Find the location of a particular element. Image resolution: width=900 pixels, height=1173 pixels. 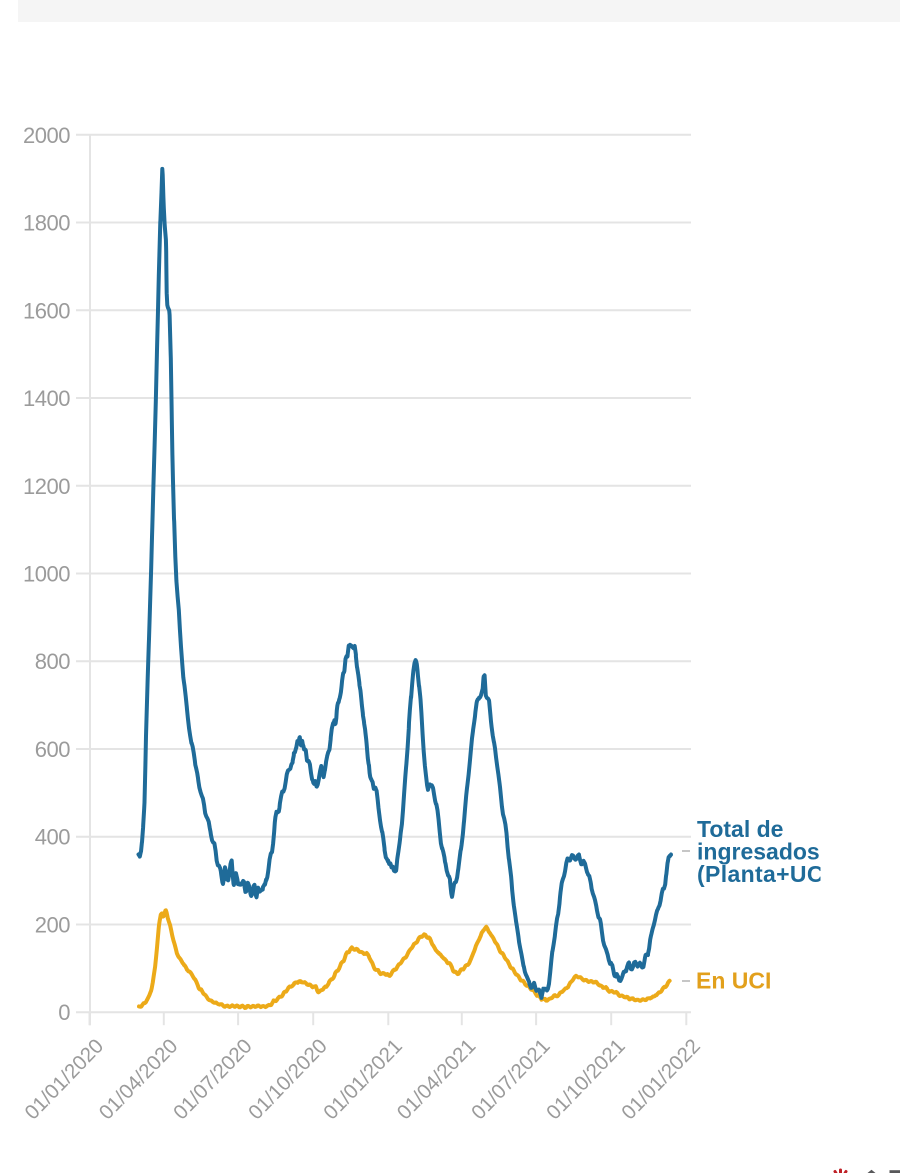

svg-text: Total de is located at coordinates (740, 829).